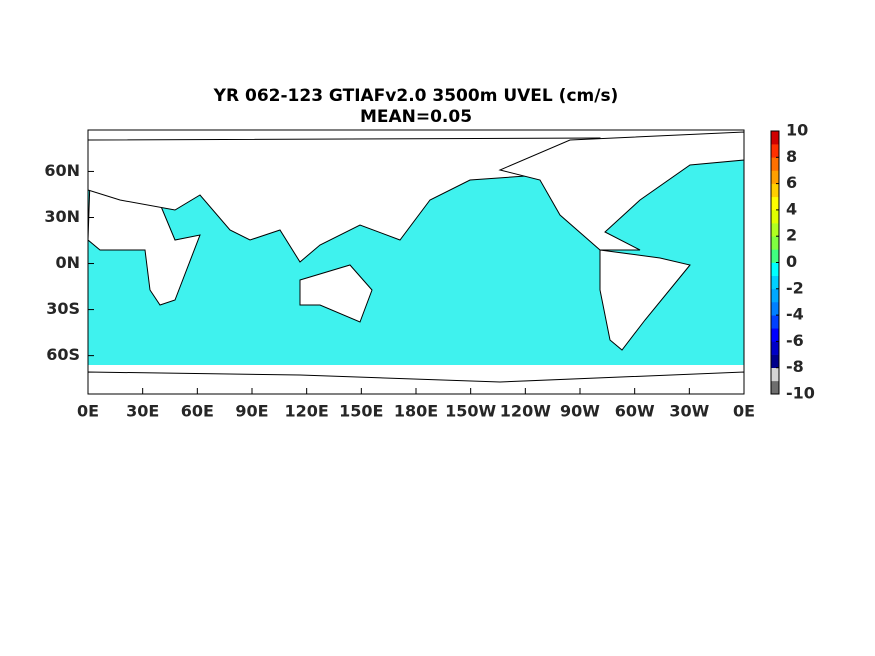  Describe the element at coordinates (791, 235) in the screenshot. I see `colorbar-tick-label: 2` at that location.